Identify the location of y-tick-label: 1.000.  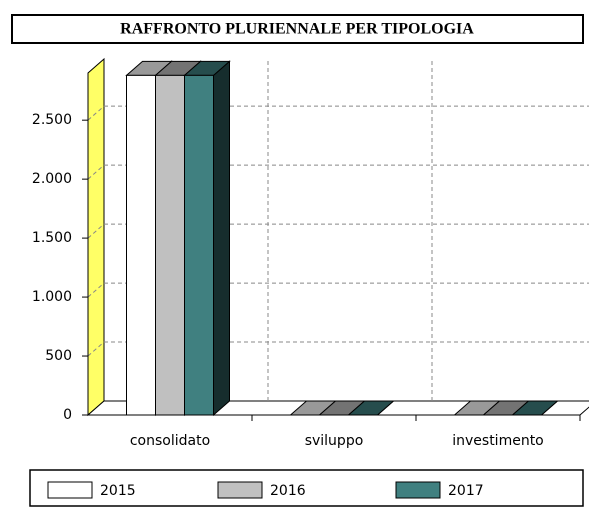
(52, 297).